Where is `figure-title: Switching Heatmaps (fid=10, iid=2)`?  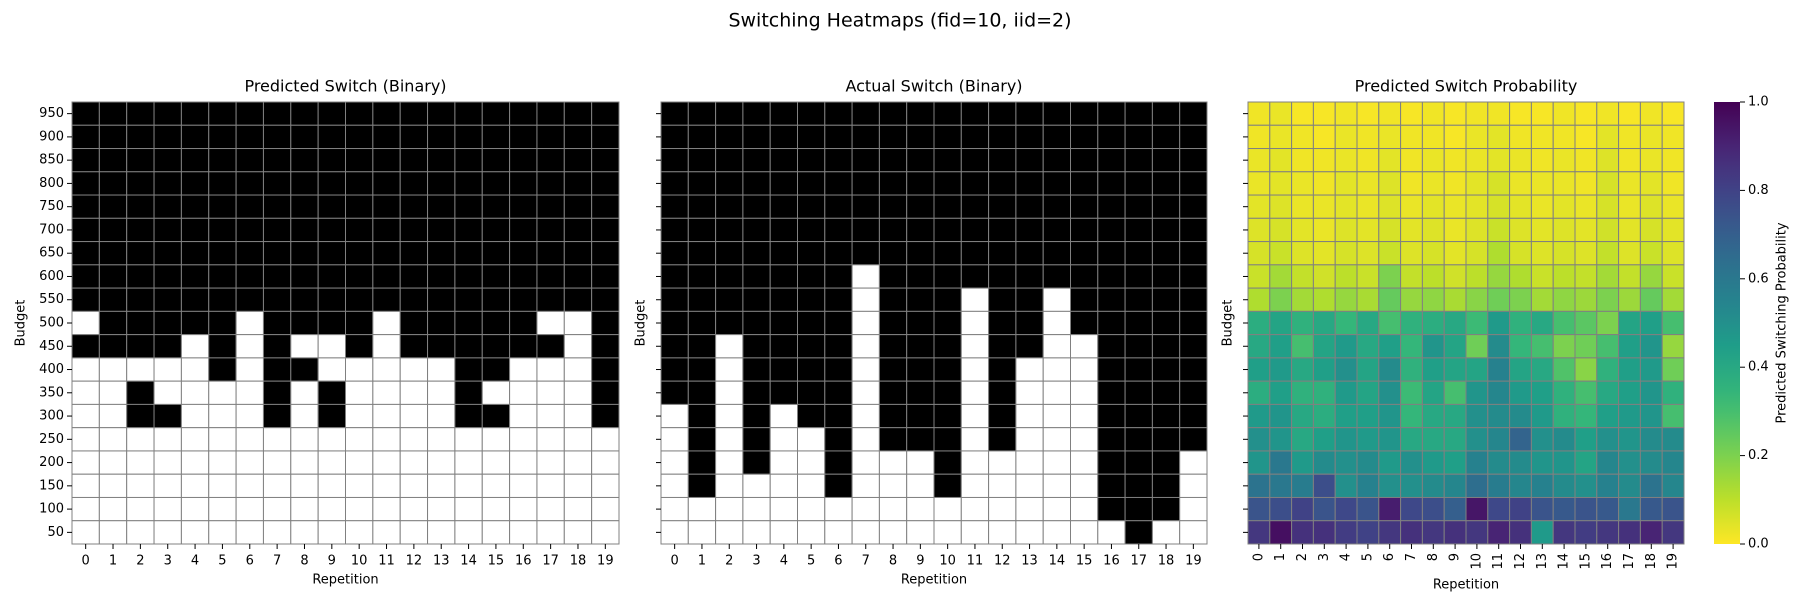
figure-title: Switching Heatmaps (fid=10, iid=2) is located at coordinates (899, 21).